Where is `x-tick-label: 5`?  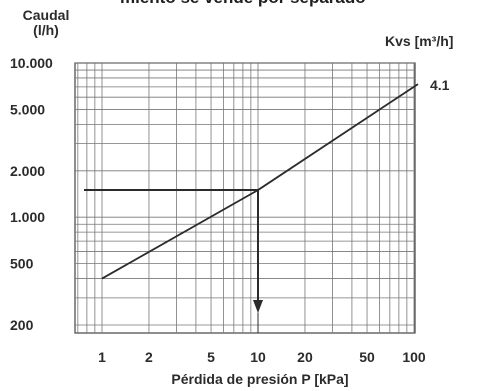 x-tick-label: 5 is located at coordinates (211, 357).